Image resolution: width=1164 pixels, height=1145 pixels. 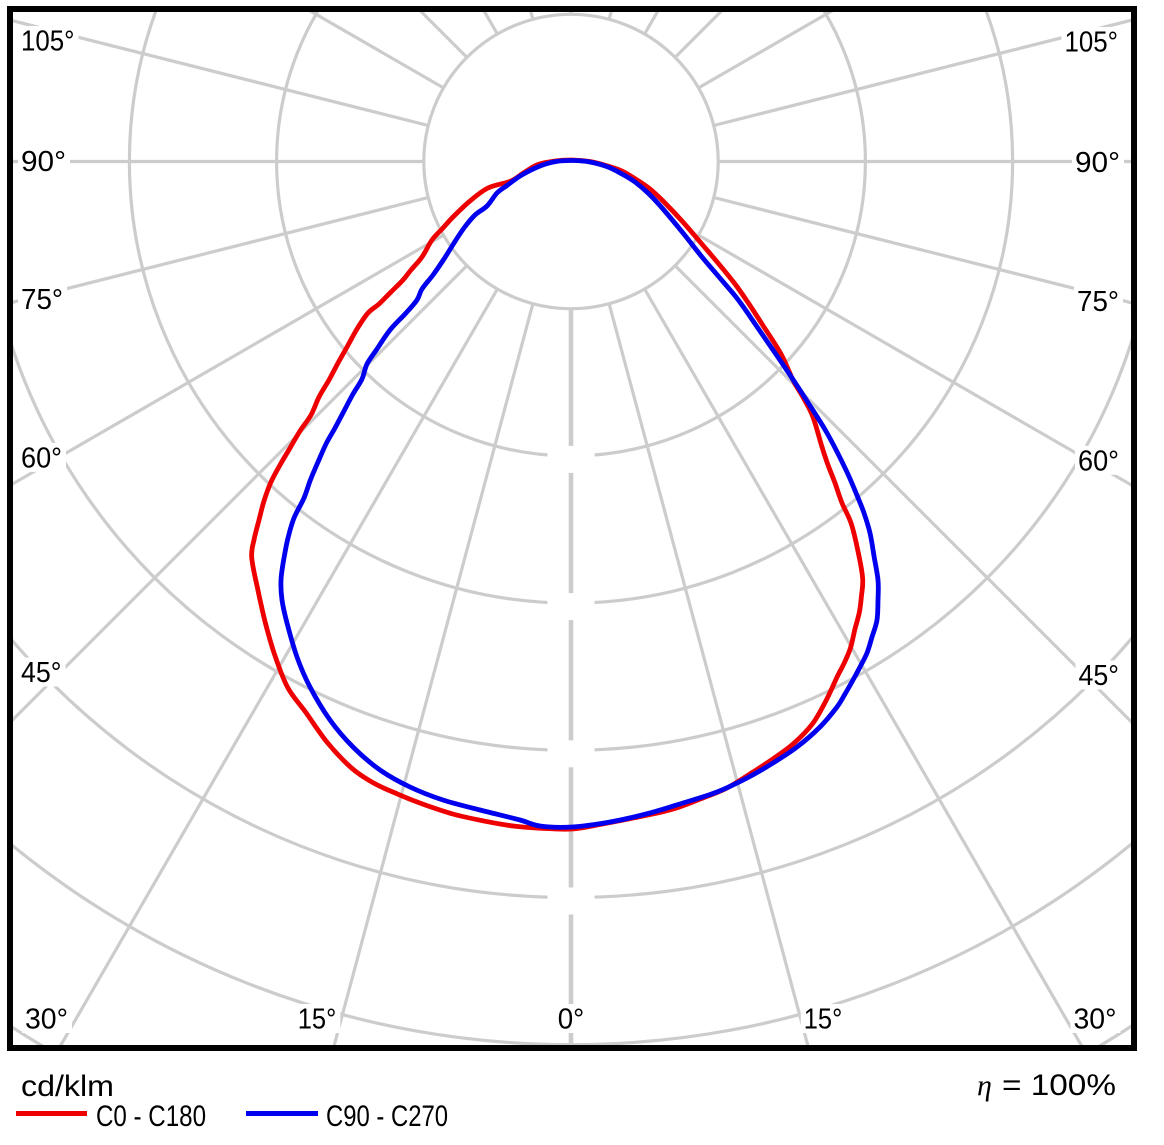 What do you see at coordinates (571, 1020) in the screenshot?
I see `svg-text: 0°` at bounding box center [571, 1020].